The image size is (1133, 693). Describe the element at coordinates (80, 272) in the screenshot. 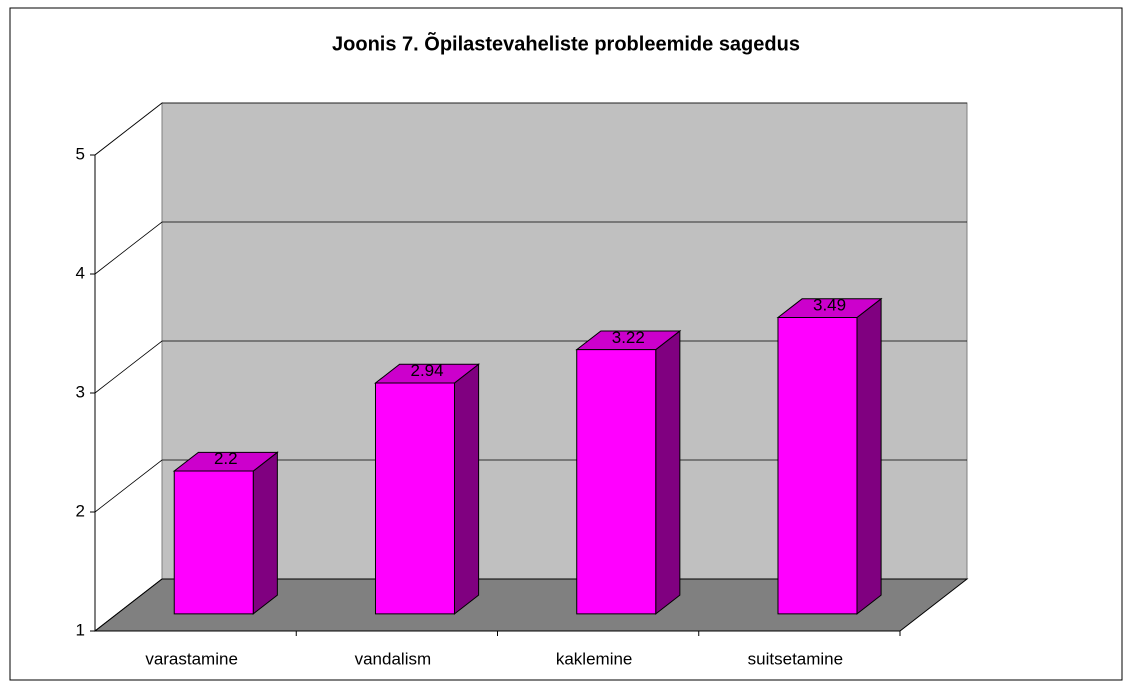

I see `y-tick-label: 4` at that location.